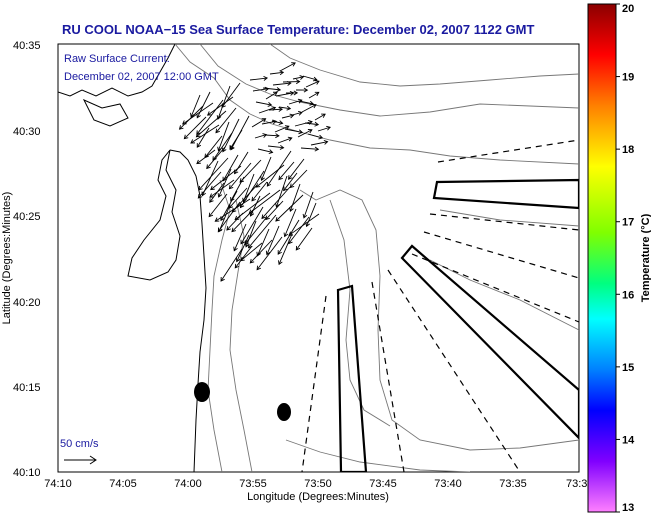 This screenshot has width=651, height=518. Describe the element at coordinates (27, 388) in the screenshot. I see `y-tick-label: 40:15` at that location.